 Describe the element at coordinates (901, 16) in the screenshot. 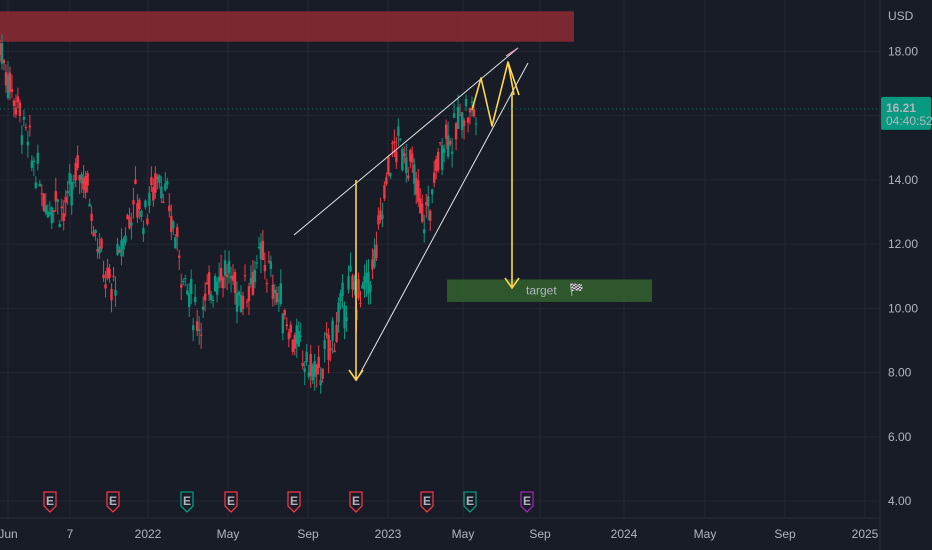

I see `currency-label: USD` at that location.